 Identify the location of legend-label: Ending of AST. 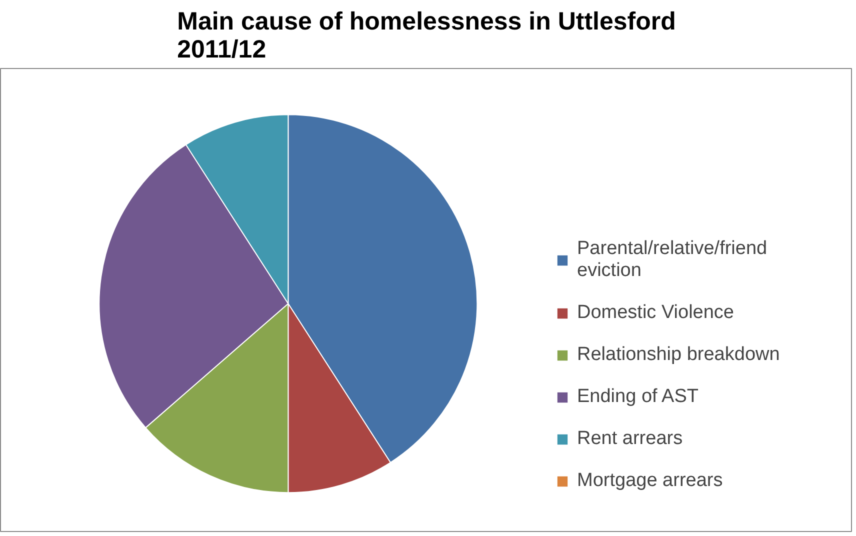
(637, 397).